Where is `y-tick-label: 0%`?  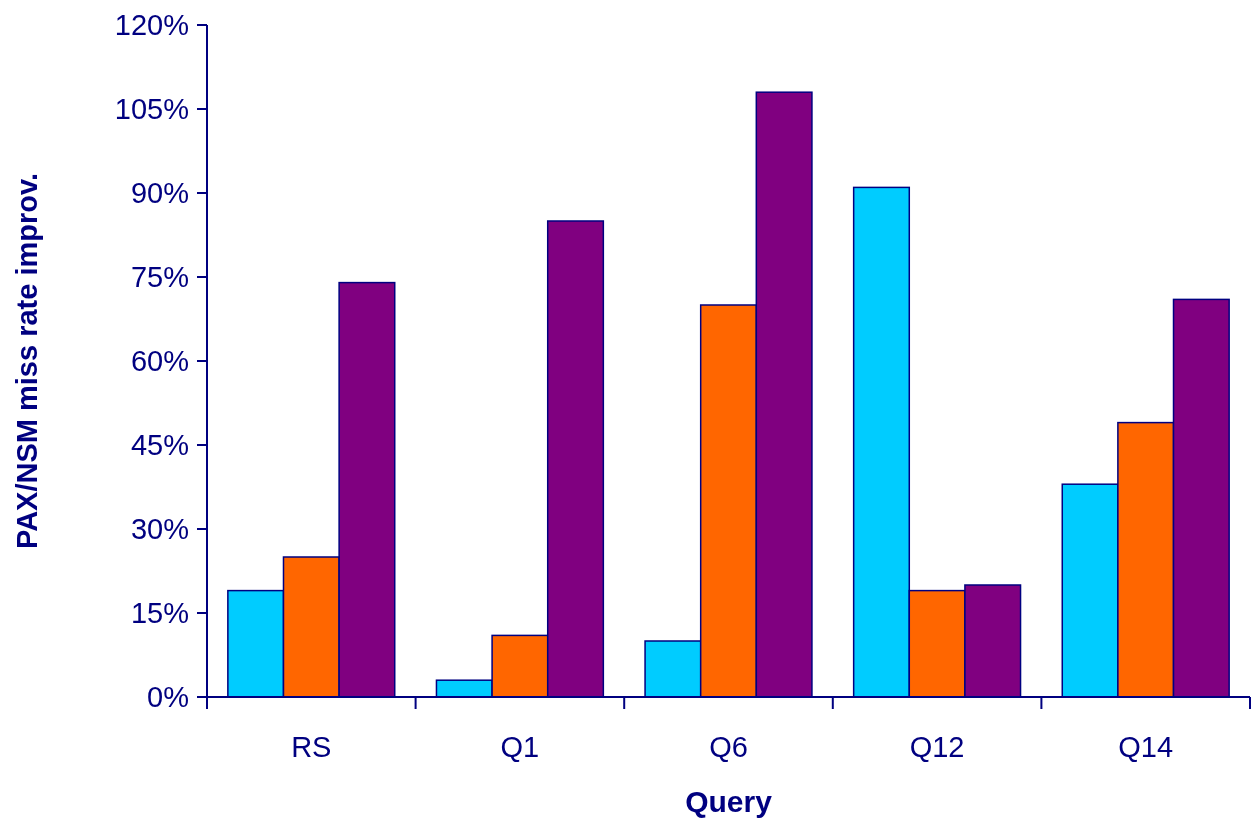 y-tick-label: 0% is located at coordinates (168, 697).